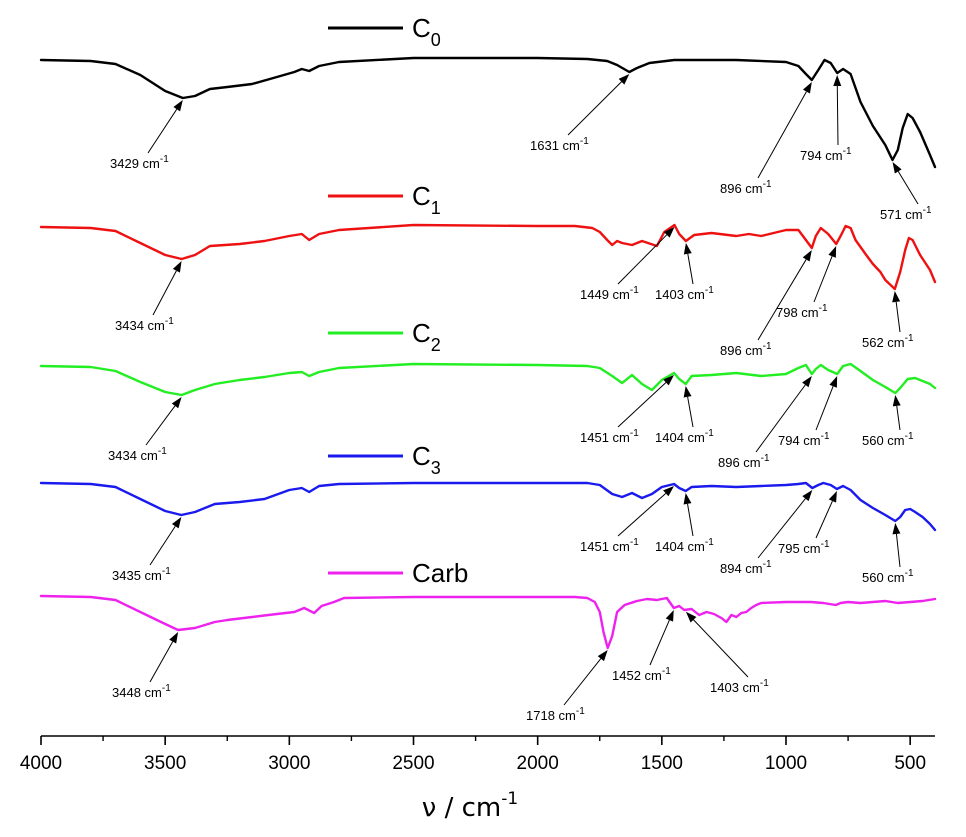 The image size is (966, 837). I want to click on annotation-sup-9: -1, so click(823, 308).